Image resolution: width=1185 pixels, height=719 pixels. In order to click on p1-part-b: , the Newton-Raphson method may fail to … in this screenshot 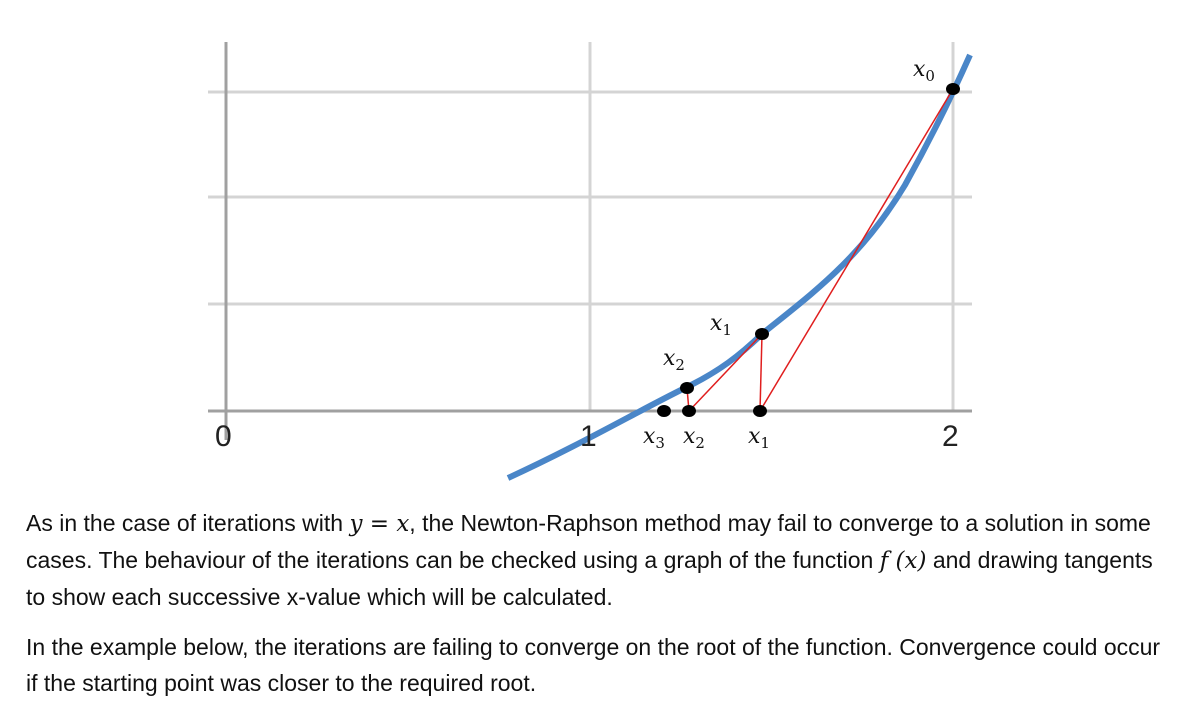, I will do `click(588, 541)`.